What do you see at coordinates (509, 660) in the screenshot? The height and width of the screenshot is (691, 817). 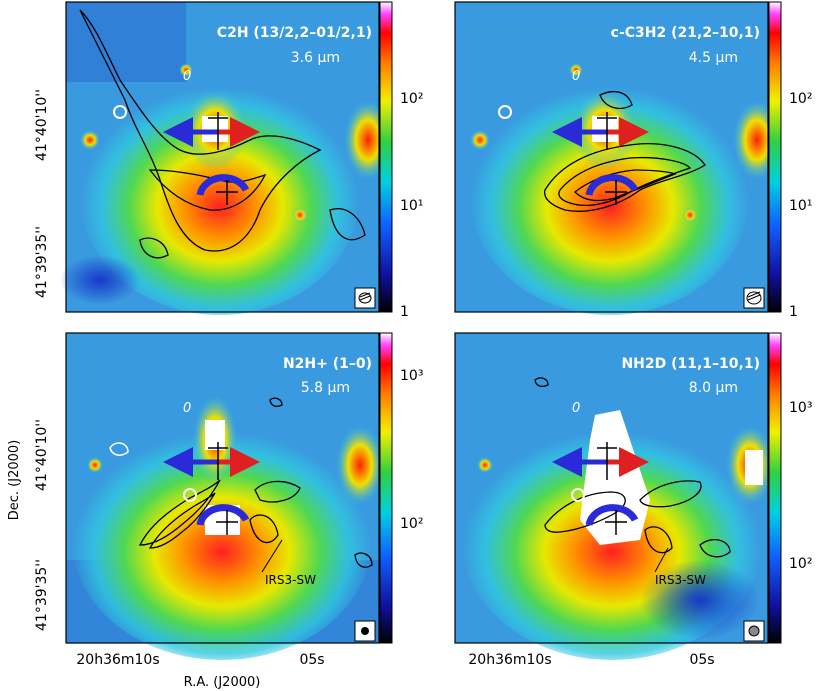 I see `ra-tick-right-1: 20h36m10s` at bounding box center [509, 660].